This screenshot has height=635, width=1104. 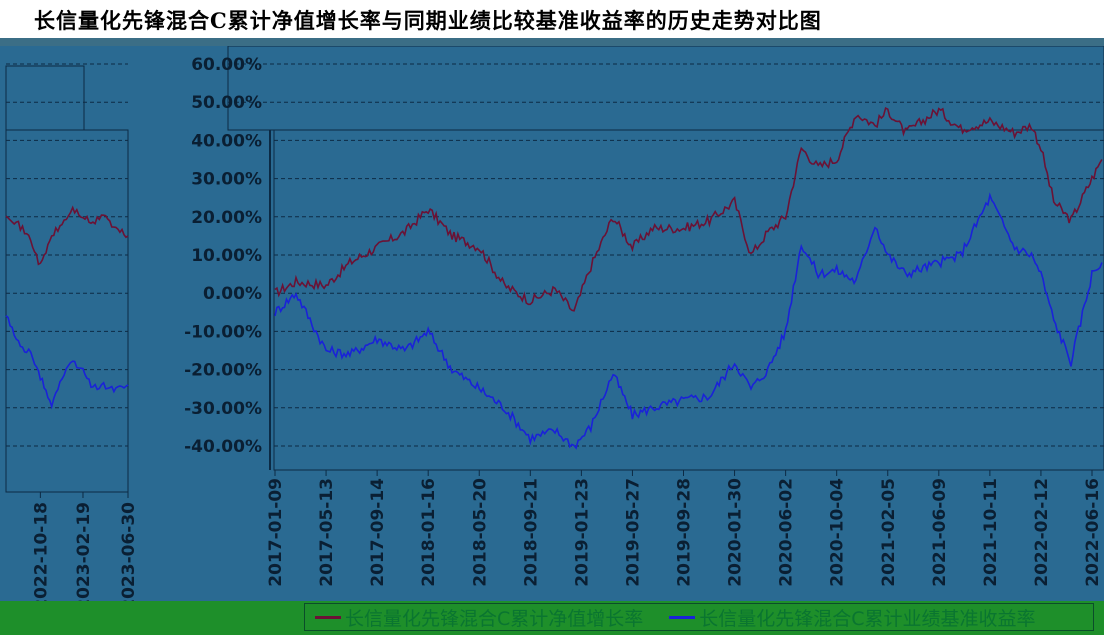 I want to click on inset-panel: 2022-10-18 2023-02-19 2023-06-30, so click(x=72, y=332).